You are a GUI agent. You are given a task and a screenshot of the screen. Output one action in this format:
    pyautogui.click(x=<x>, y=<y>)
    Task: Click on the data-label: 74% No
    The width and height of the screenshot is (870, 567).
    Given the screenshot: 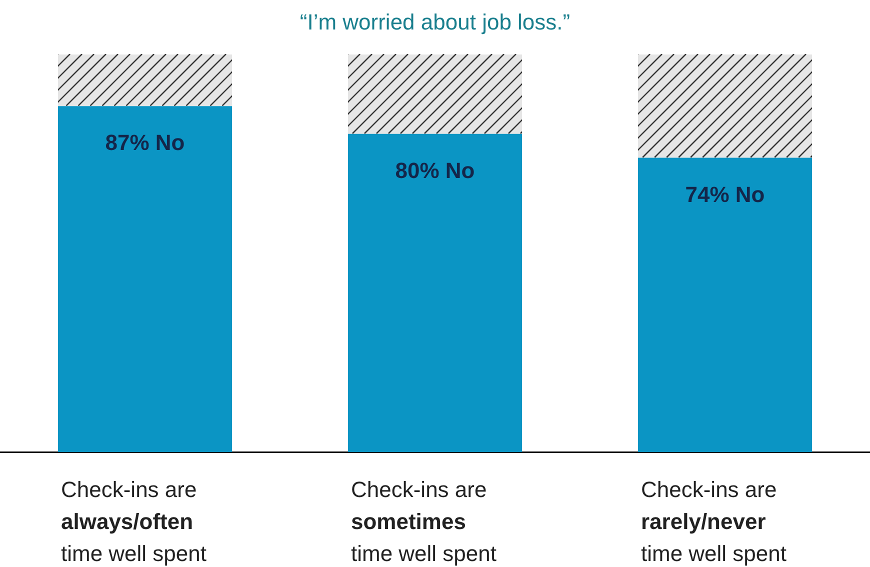 What is the action you would take?
    pyautogui.click(x=725, y=194)
    